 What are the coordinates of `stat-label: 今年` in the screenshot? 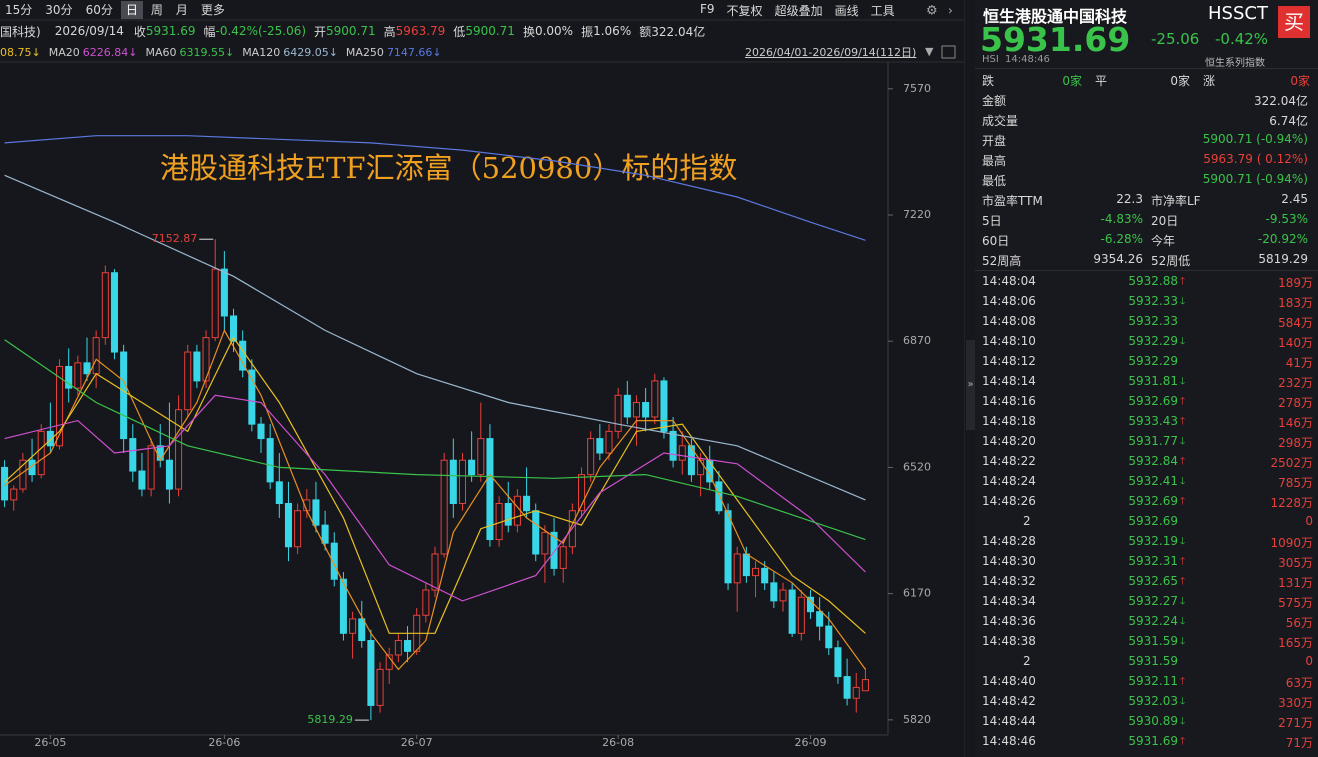 It's located at (1163, 241).